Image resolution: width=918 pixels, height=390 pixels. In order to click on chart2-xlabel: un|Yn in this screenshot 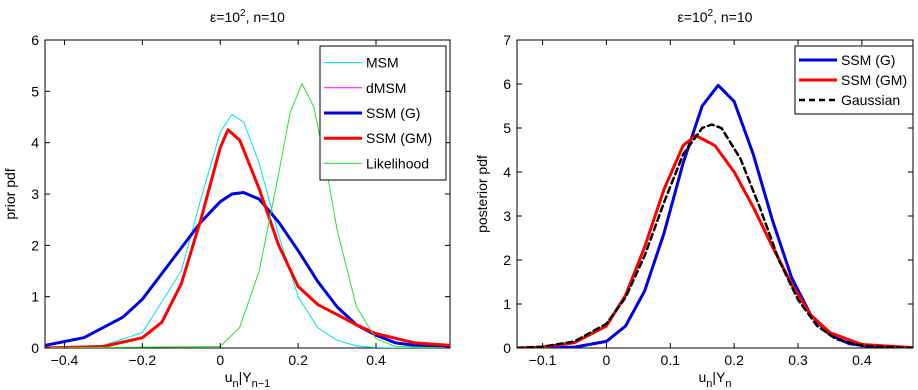, I will do `click(714, 379)`.